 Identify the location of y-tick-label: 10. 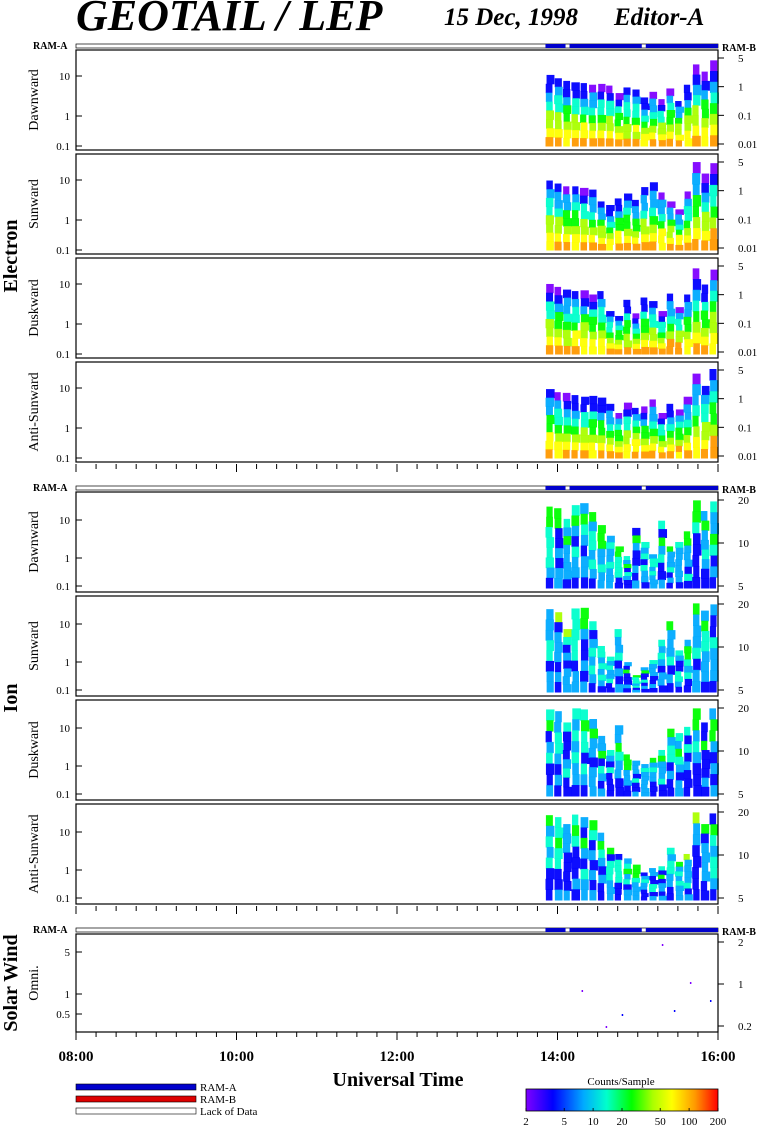
(65, 389).